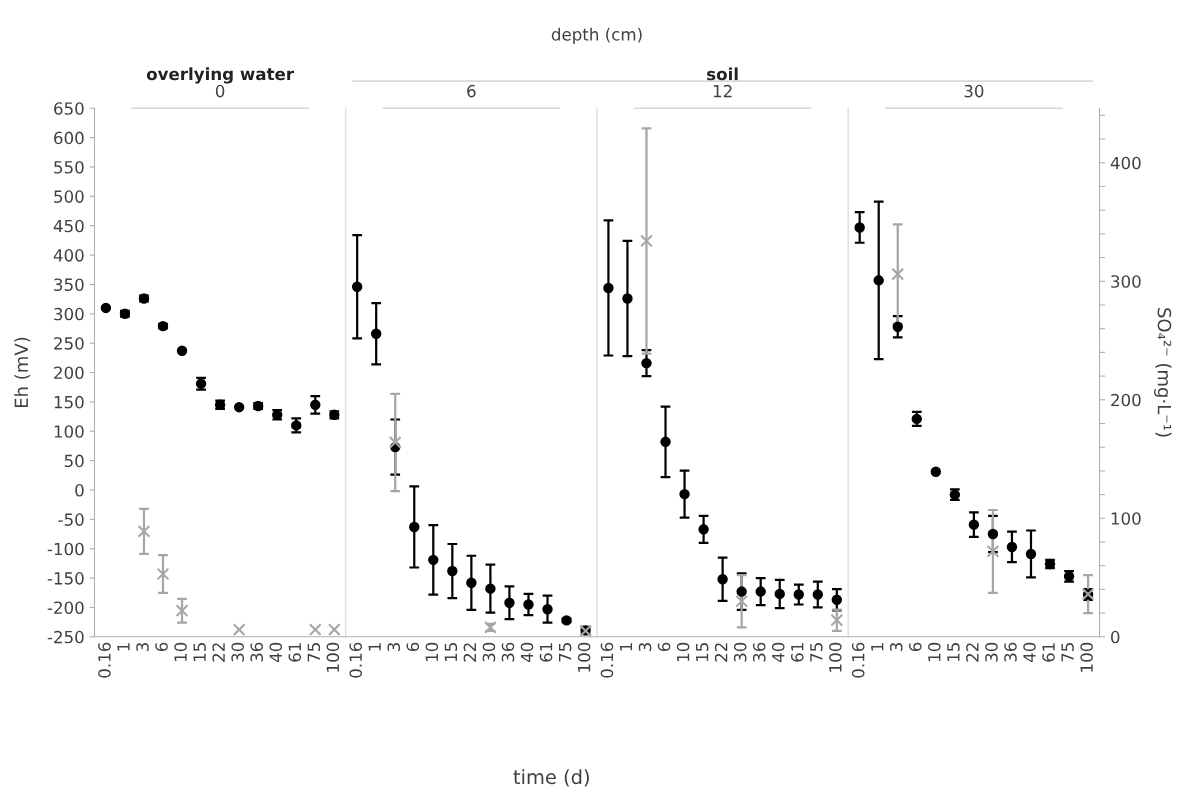 This screenshot has height=796, width=1181. Describe the element at coordinates (69, 314) in the screenshot. I see `y-tick-label: 300` at that location.